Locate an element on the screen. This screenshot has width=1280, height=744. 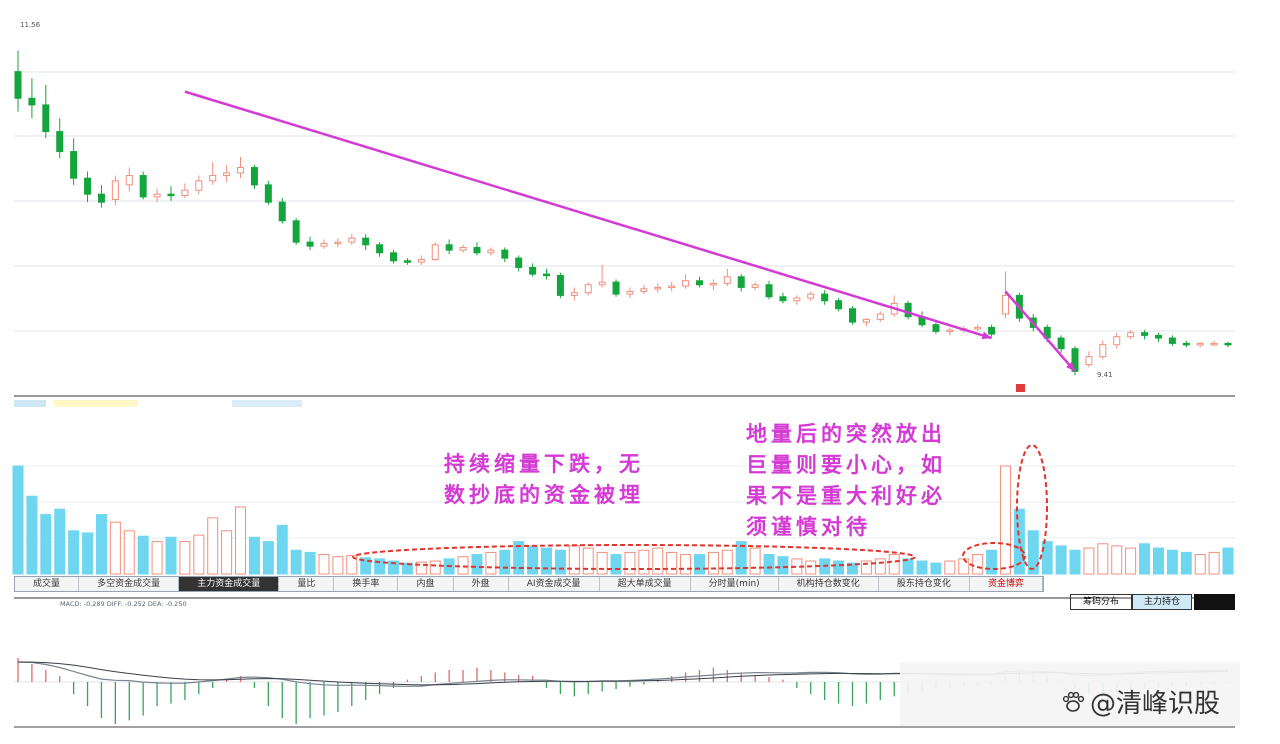
trendline-arrow is located at coordinates (1071, 366).